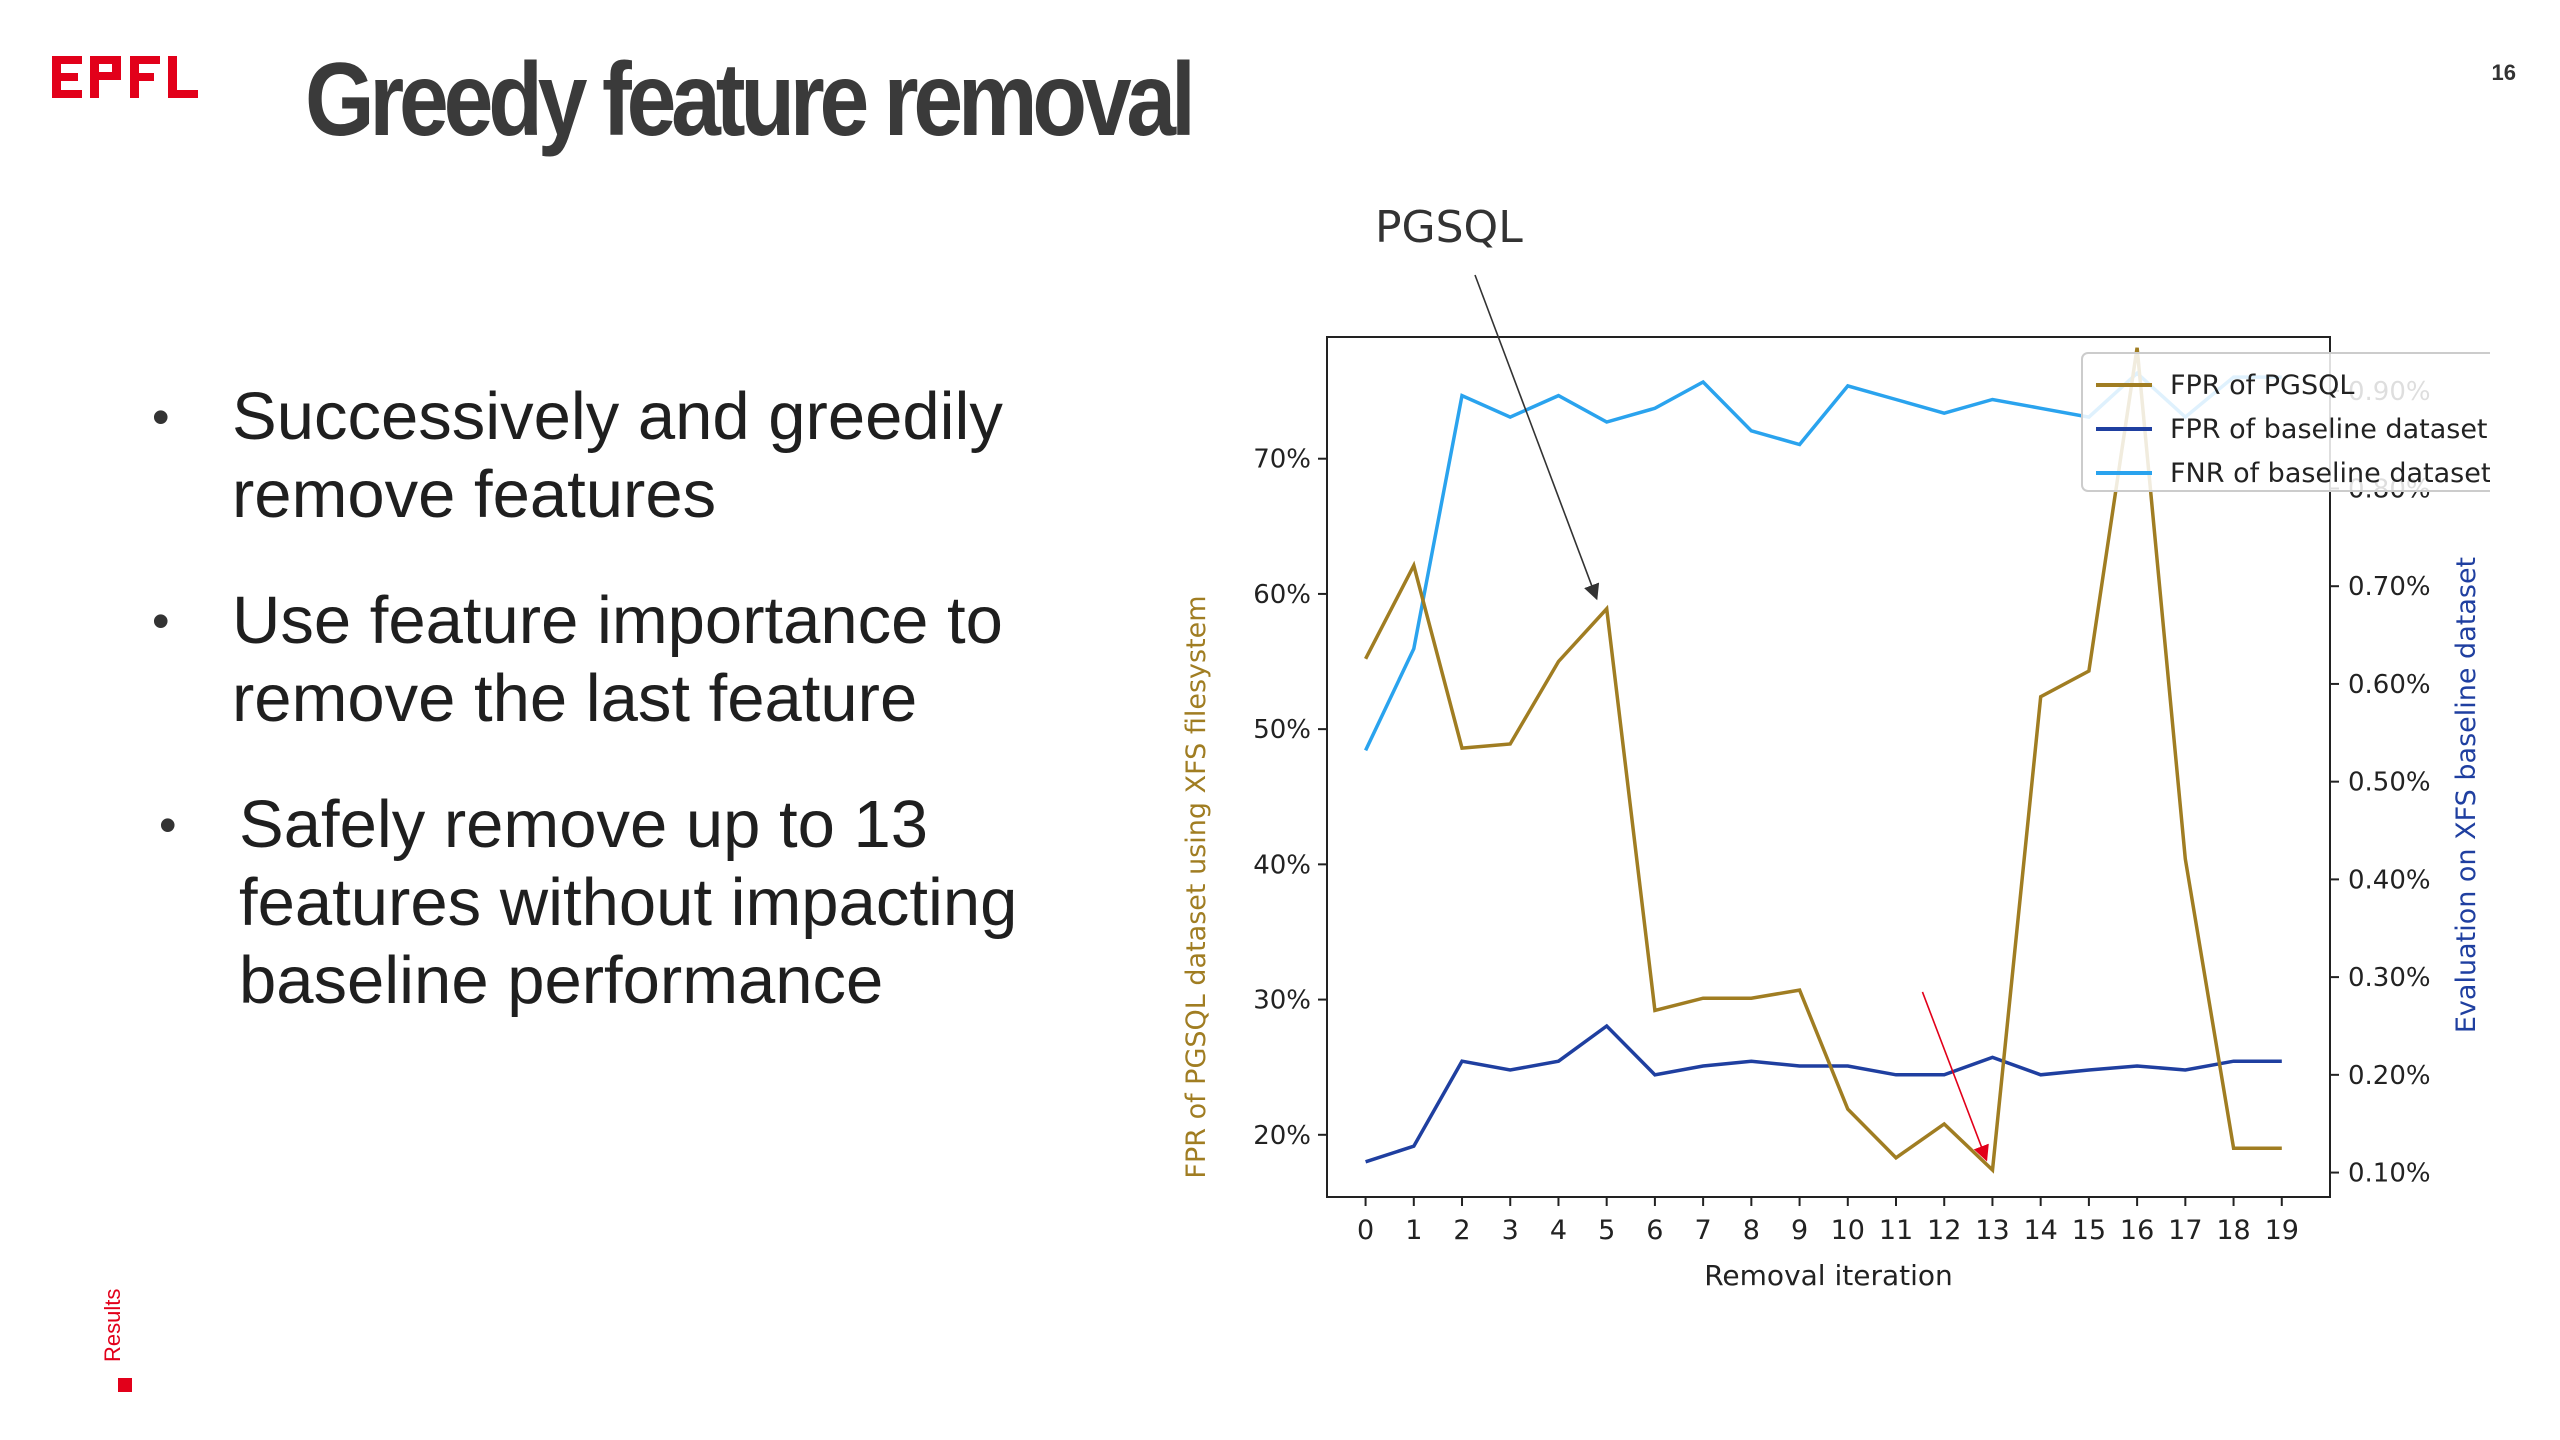 The width and height of the screenshot is (2560, 1440). I want to click on bullet-line: Use feature importance to, so click(617, 620).